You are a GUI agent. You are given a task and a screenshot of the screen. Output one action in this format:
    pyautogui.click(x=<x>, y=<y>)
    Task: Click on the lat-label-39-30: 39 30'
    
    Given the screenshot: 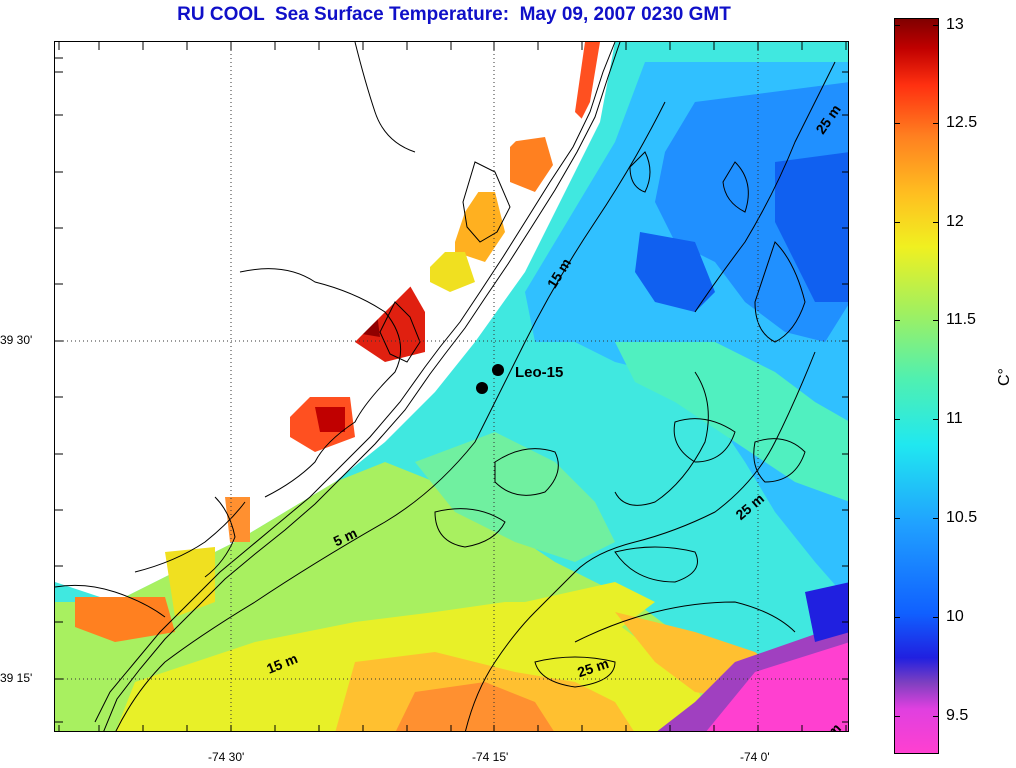 What is the action you would take?
    pyautogui.click(x=16, y=340)
    